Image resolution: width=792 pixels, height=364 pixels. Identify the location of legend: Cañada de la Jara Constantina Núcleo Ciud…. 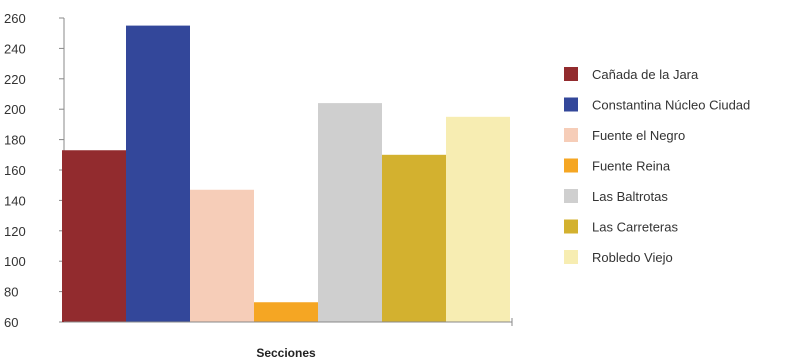
(657, 166).